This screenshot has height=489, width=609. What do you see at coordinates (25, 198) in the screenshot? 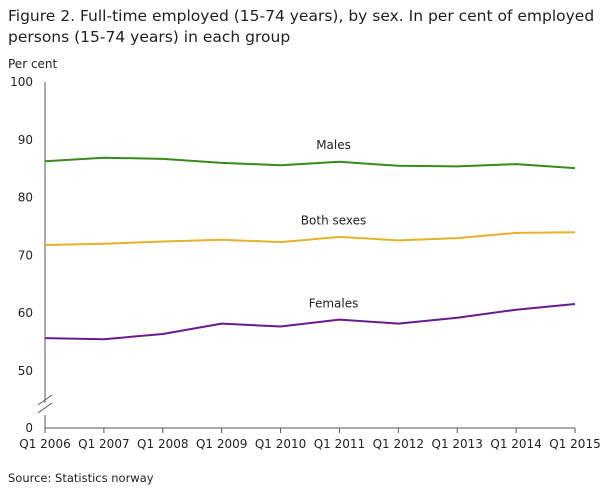
I see `y-tick-label: 80` at bounding box center [25, 198].